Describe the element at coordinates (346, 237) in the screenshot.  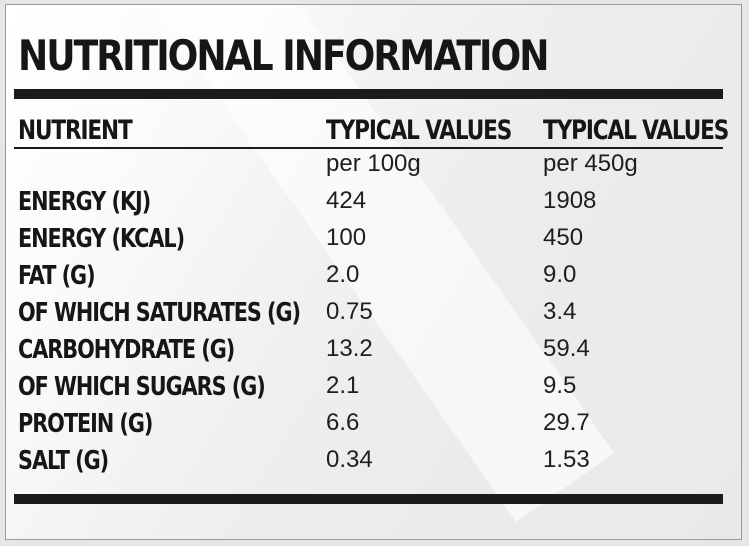
I see `value-per-100g: 100` at that location.